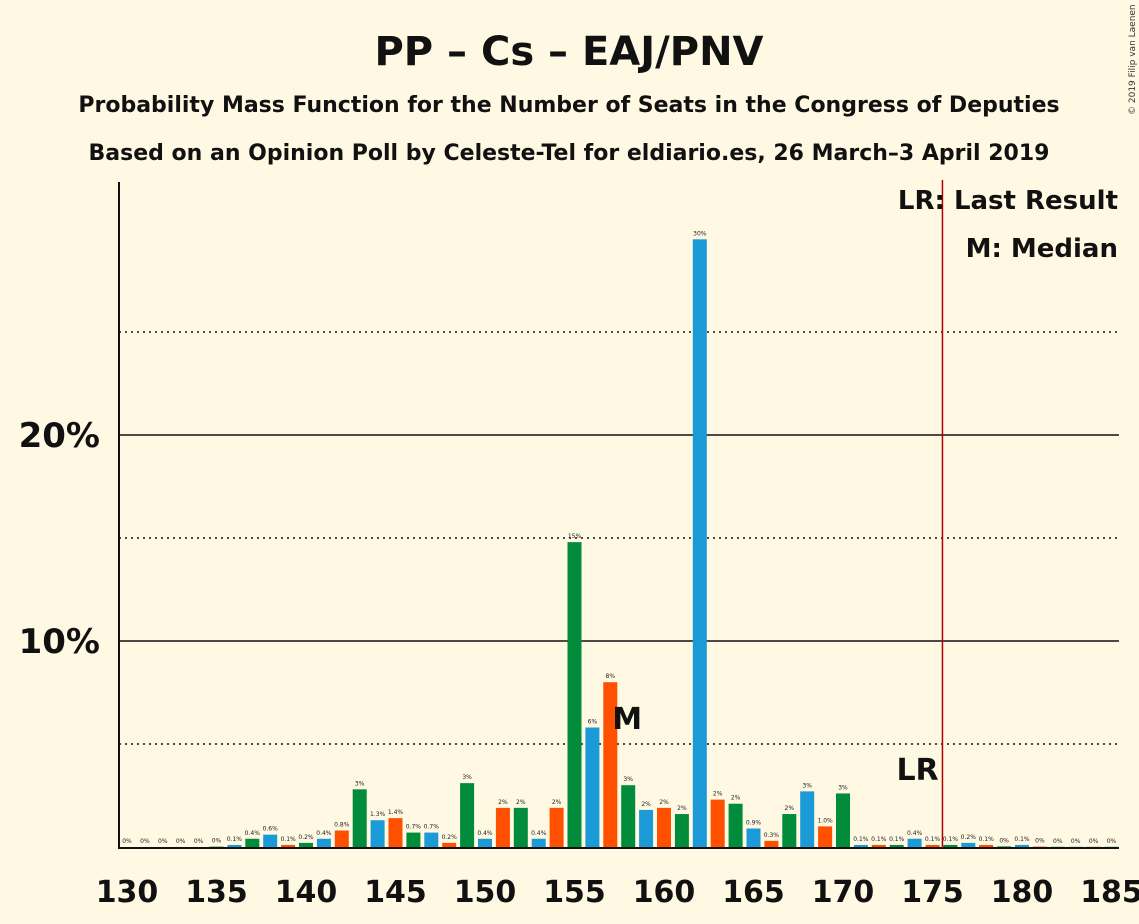  I want to click on bar-label-seat-139: 0.1%, so click(288, 839).